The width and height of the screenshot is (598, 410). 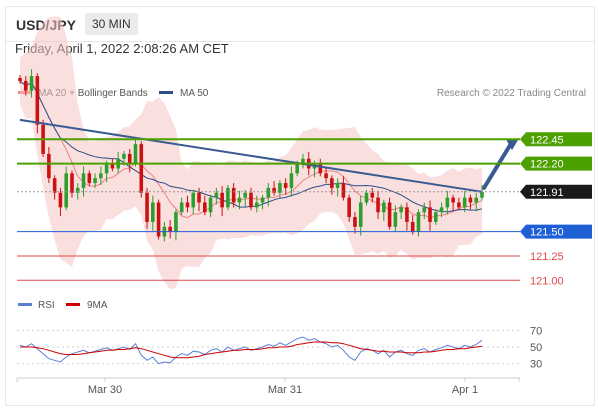 I want to click on level-tag-support, so click(x=556, y=231).